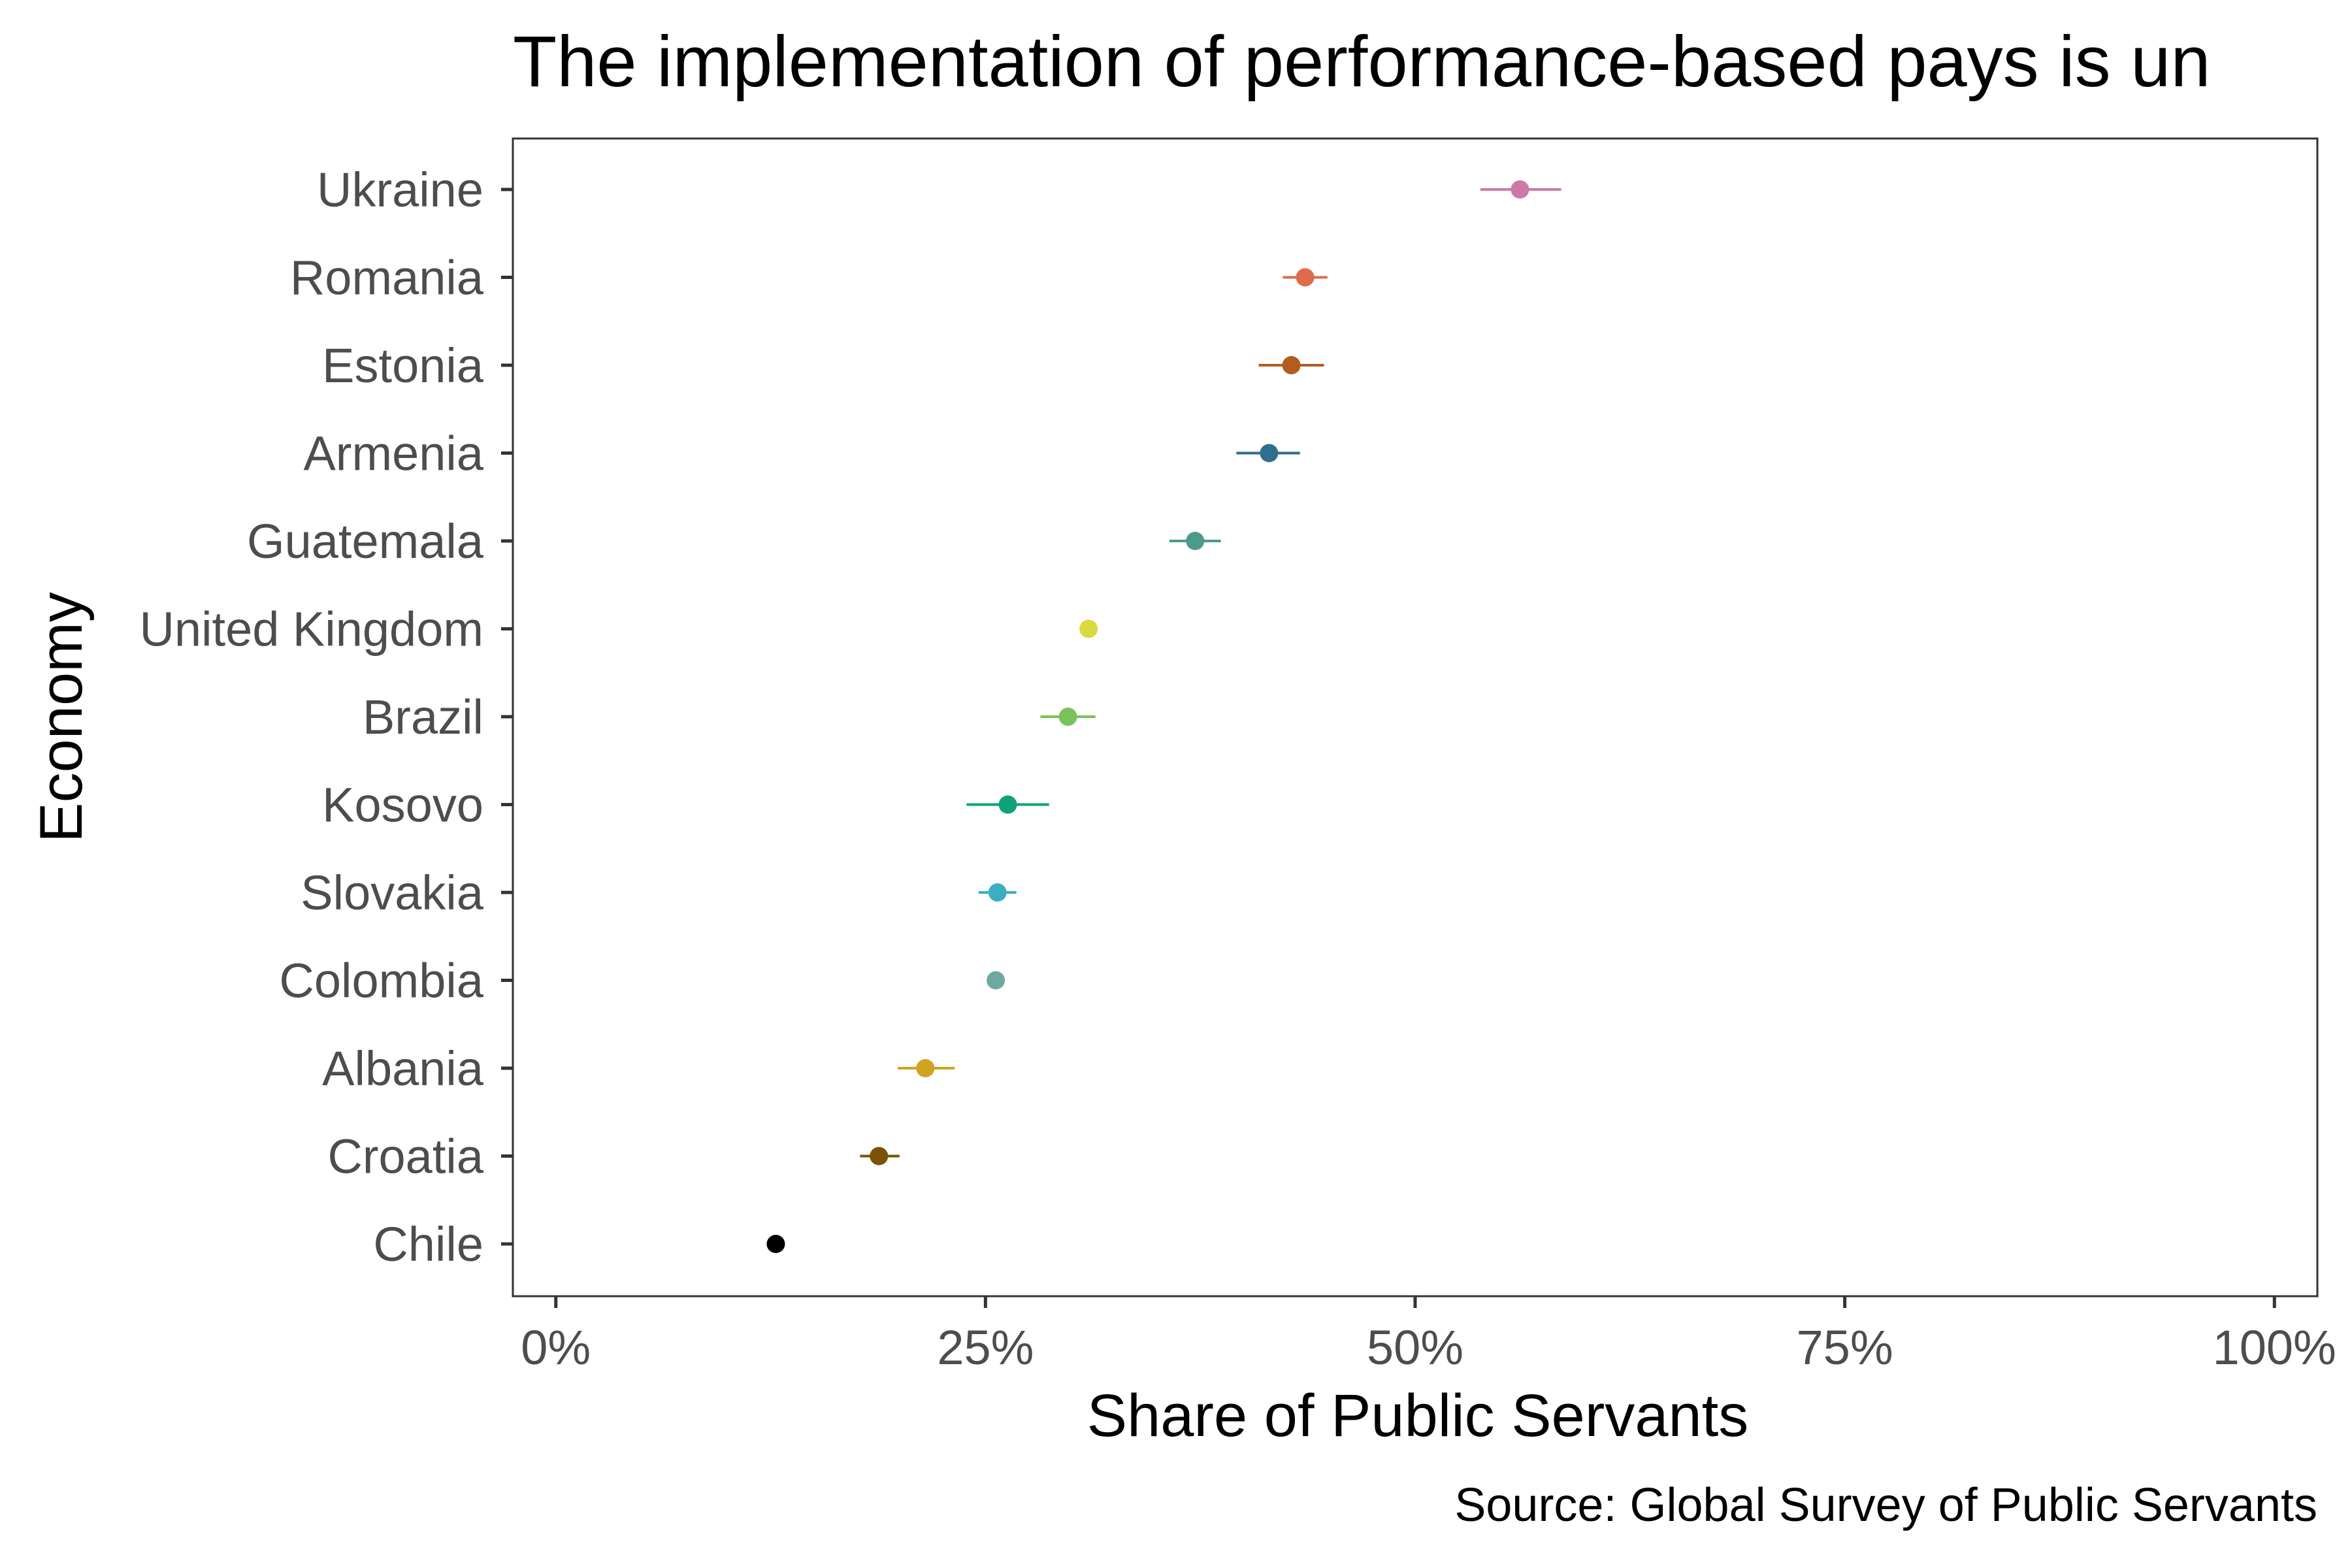  I want to click on y-tick-label: Ukraine, so click(400, 190).